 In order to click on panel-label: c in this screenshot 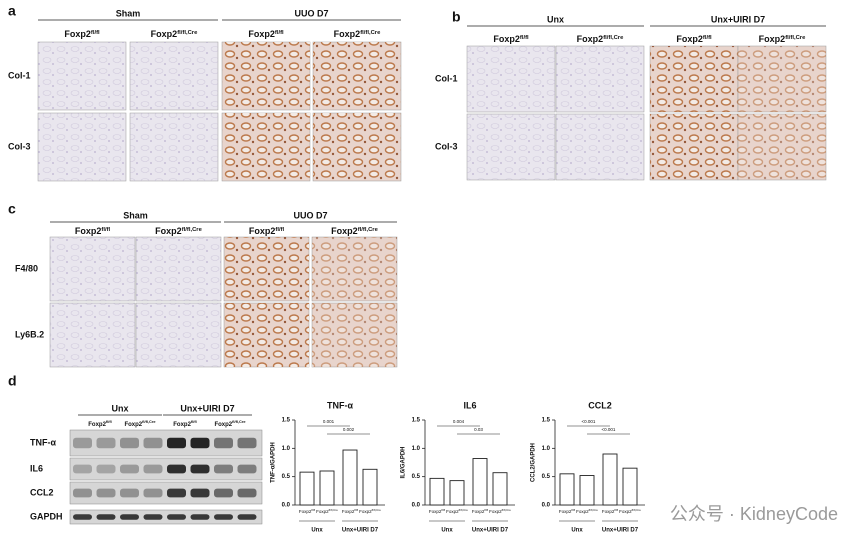, I will do `click(12, 209)`.